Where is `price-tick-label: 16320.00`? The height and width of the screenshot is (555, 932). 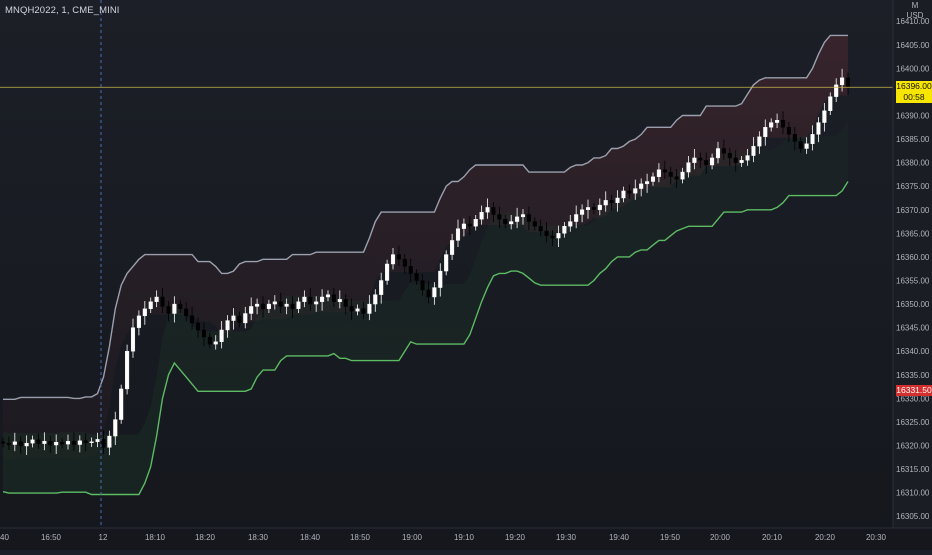
price-tick-label: 16320.00 is located at coordinates (913, 446).